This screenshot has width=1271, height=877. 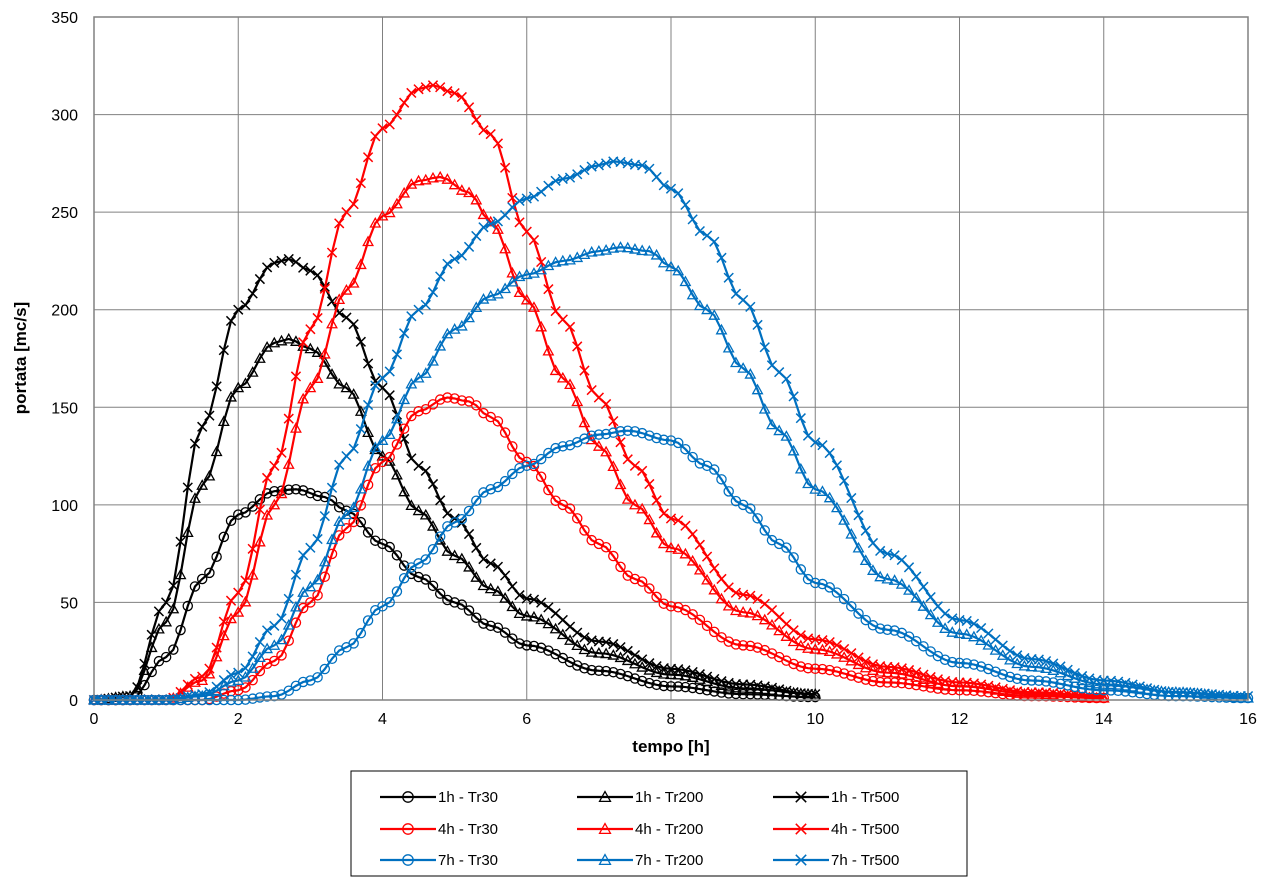 I want to click on legend-label: 7h - Tr500, so click(x=865, y=860).